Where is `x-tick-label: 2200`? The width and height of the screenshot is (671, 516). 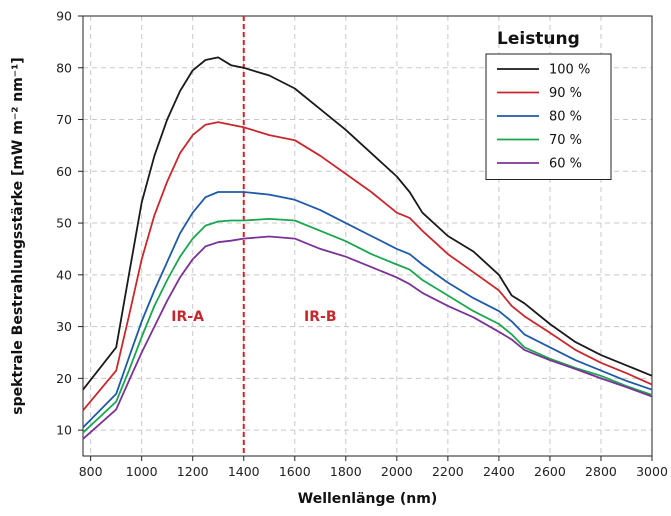 x-tick-label: 2200 is located at coordinates (448, 471).